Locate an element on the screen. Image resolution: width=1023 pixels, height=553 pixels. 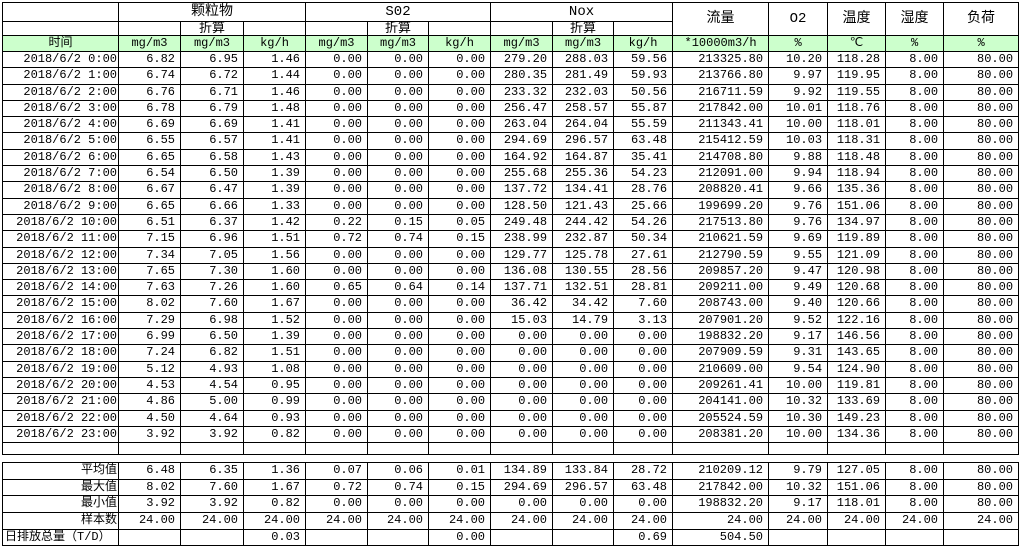
value-cell: 3.13 is located at coordinates (643, 320).